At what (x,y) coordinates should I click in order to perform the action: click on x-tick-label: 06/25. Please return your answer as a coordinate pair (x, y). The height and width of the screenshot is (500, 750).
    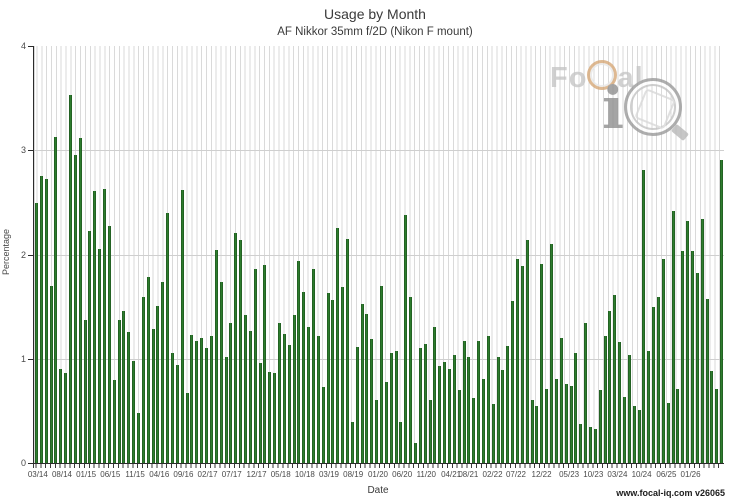
    Looking at the image, I should click on (666, 474).